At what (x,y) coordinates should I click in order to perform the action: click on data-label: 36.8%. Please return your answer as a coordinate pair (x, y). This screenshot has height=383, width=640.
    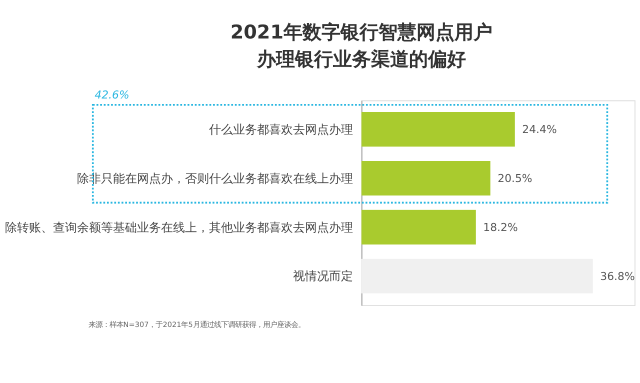
    Looking at the image, I should click on (617, 276).